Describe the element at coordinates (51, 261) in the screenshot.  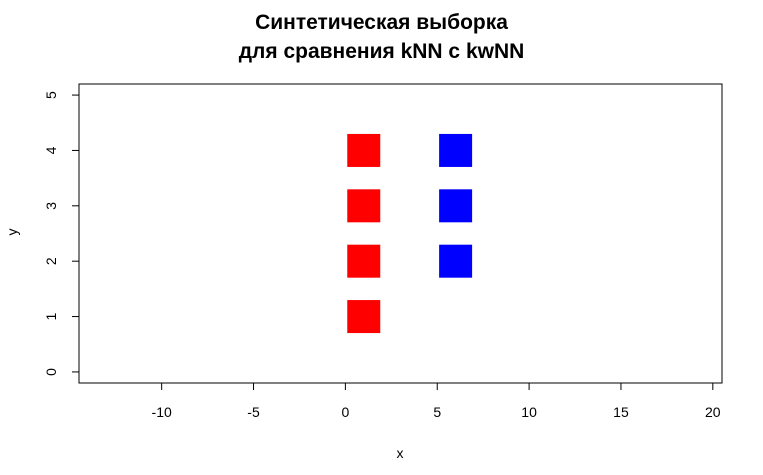
I see `y-tick-label: 2` at that location.